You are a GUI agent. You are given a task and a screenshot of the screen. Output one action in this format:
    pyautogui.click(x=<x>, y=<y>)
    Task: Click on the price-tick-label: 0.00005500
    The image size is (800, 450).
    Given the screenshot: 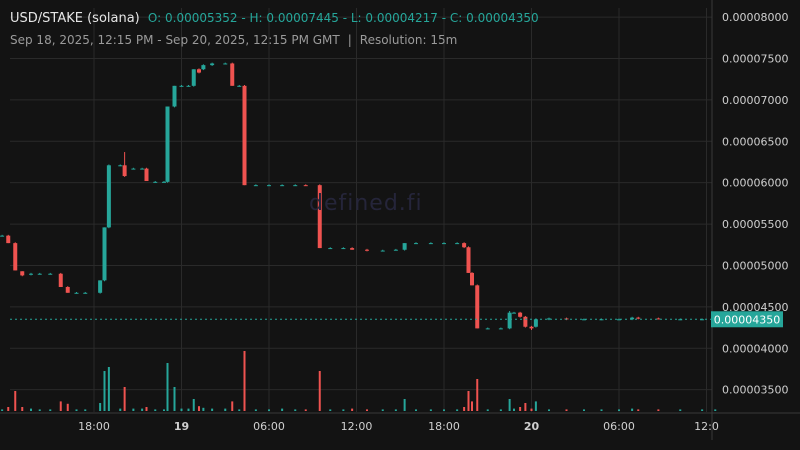 What is the action you would take?
    pyautogui.click(x=755, y=224)
    